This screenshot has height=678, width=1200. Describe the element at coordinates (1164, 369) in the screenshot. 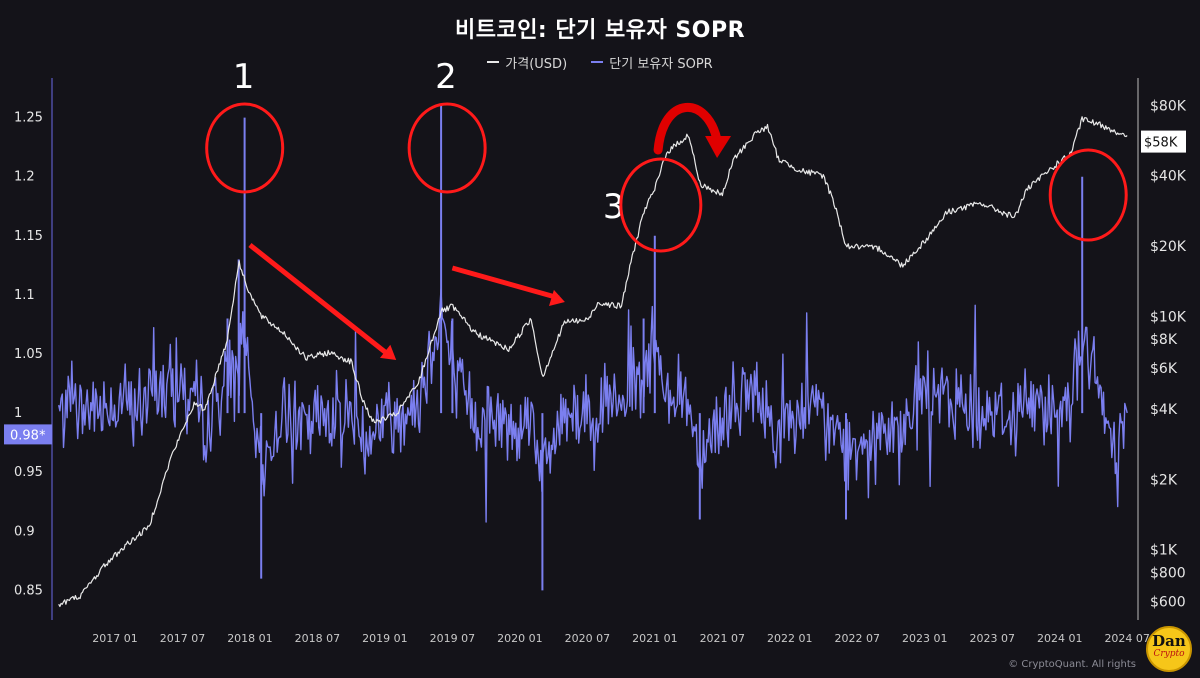

I see `right-tick-label: $6K` at that location.